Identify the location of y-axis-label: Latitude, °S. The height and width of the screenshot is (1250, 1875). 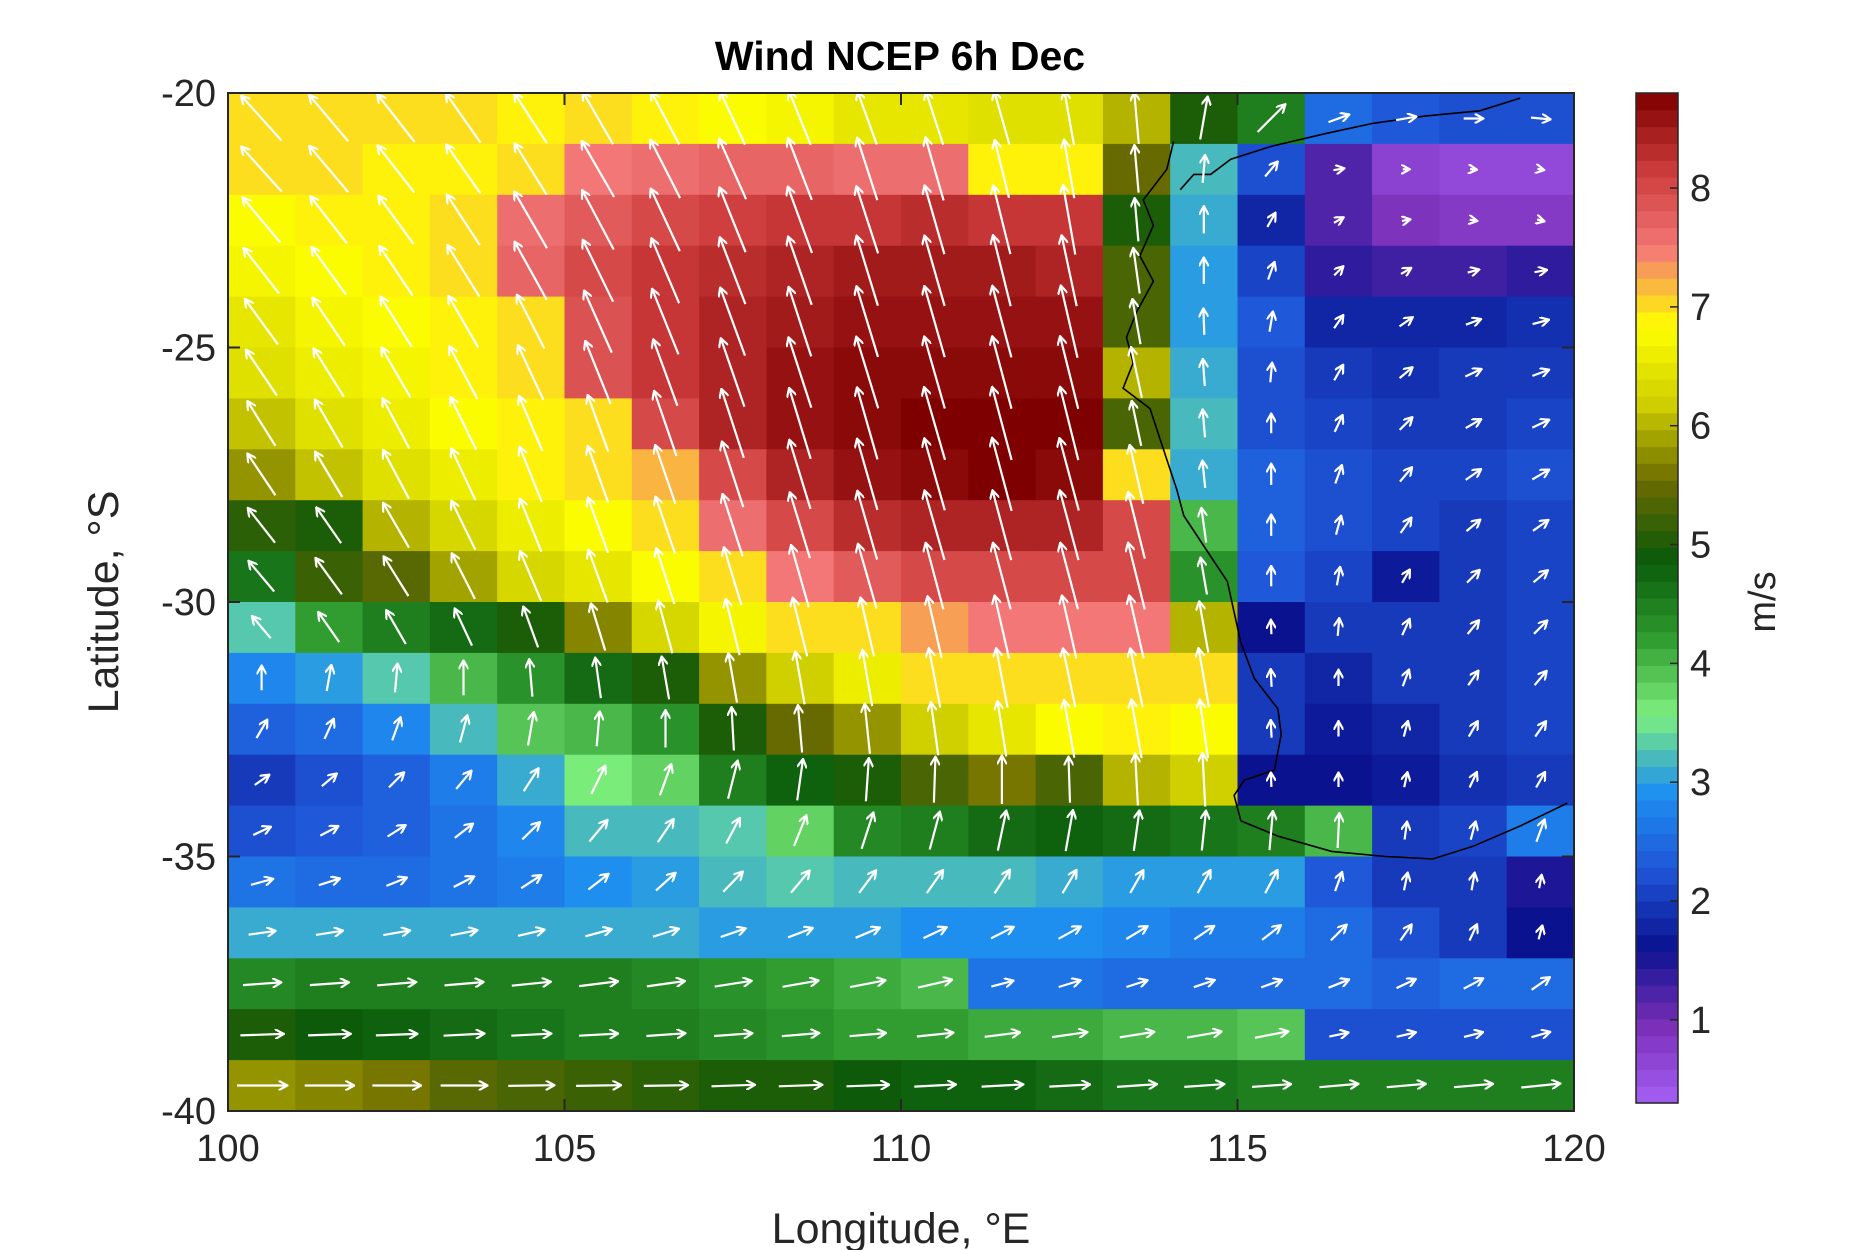
(104, 602).